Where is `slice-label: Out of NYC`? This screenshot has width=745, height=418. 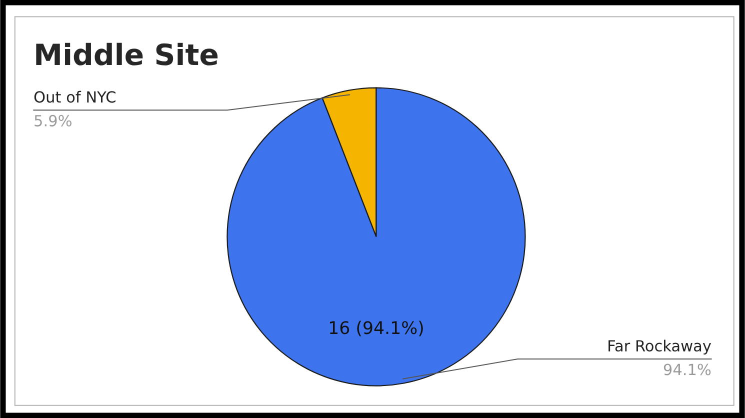
slice-label: Out of NYC is located at coordinates (75, 96).